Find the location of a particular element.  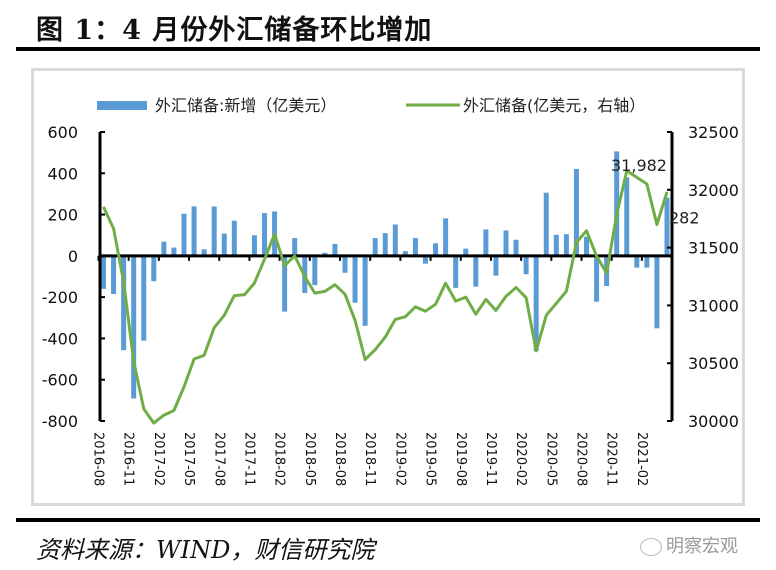

x-tick-label: 2019-05 is located at coordinates (430, 459).